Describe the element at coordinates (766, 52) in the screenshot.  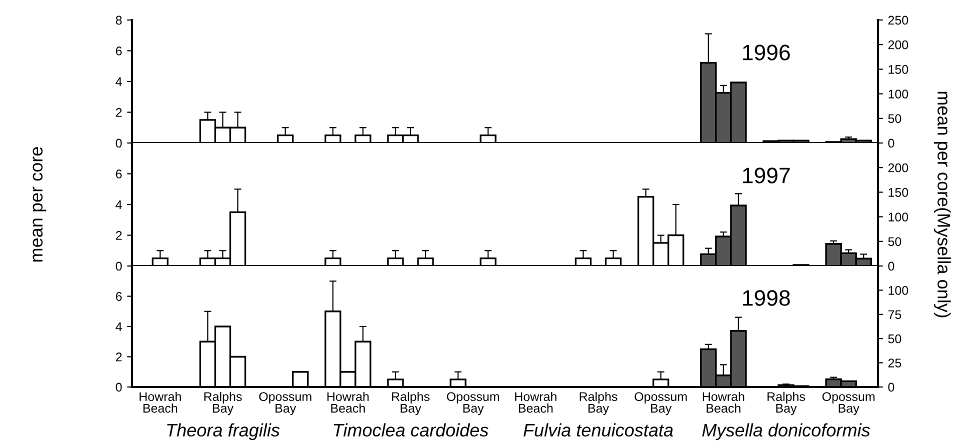
I see `text: 1996` at that location.